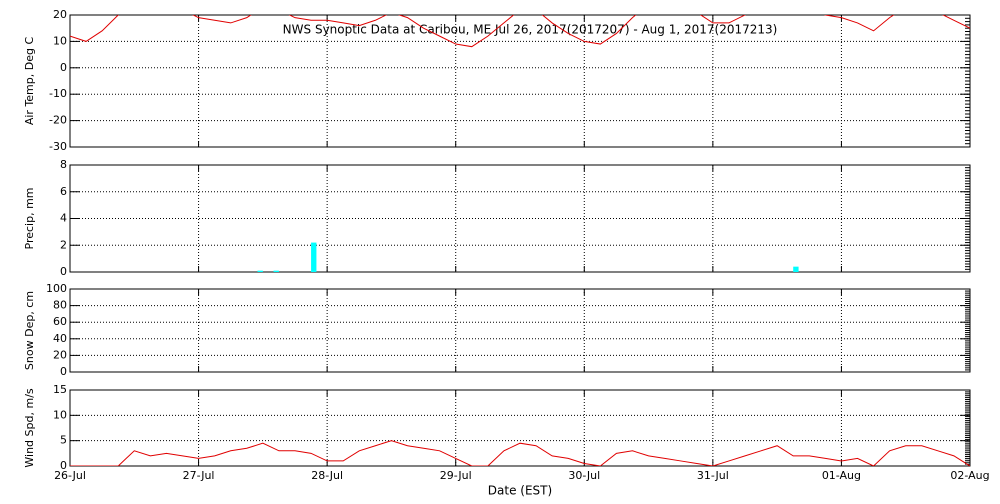  Describe the element at coordinates (63, 440) in the screenshot. I see `y-tick-label: 5` at that location.